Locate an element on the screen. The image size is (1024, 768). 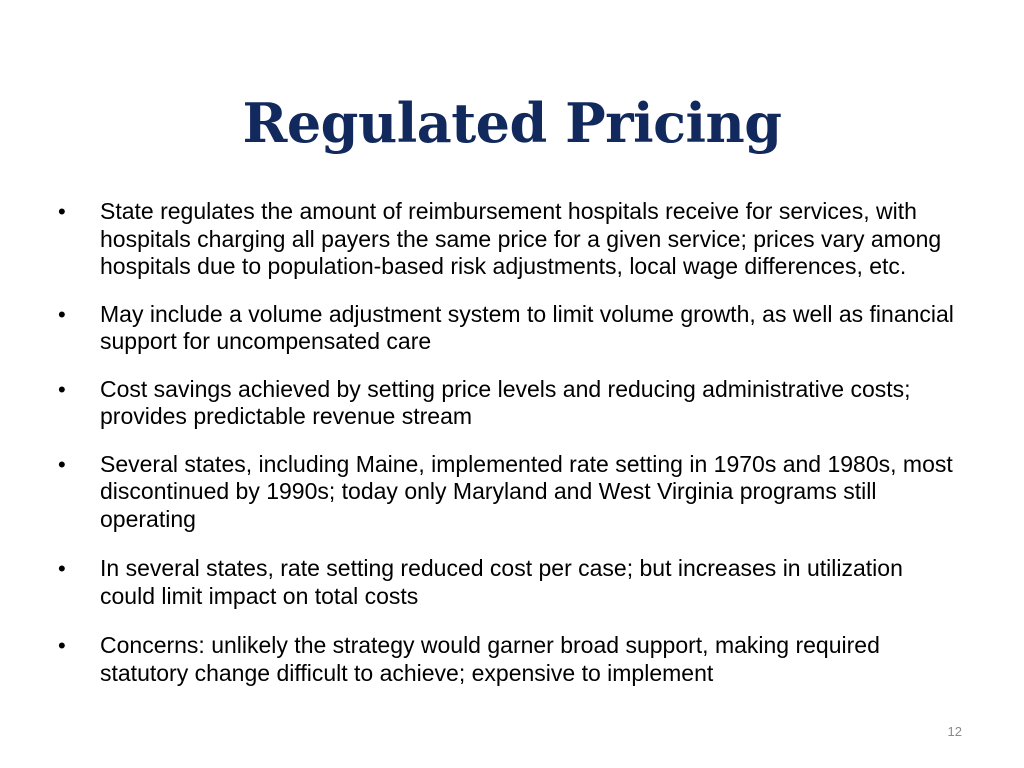
page-number: 12 is located at coordinates (954, 731).